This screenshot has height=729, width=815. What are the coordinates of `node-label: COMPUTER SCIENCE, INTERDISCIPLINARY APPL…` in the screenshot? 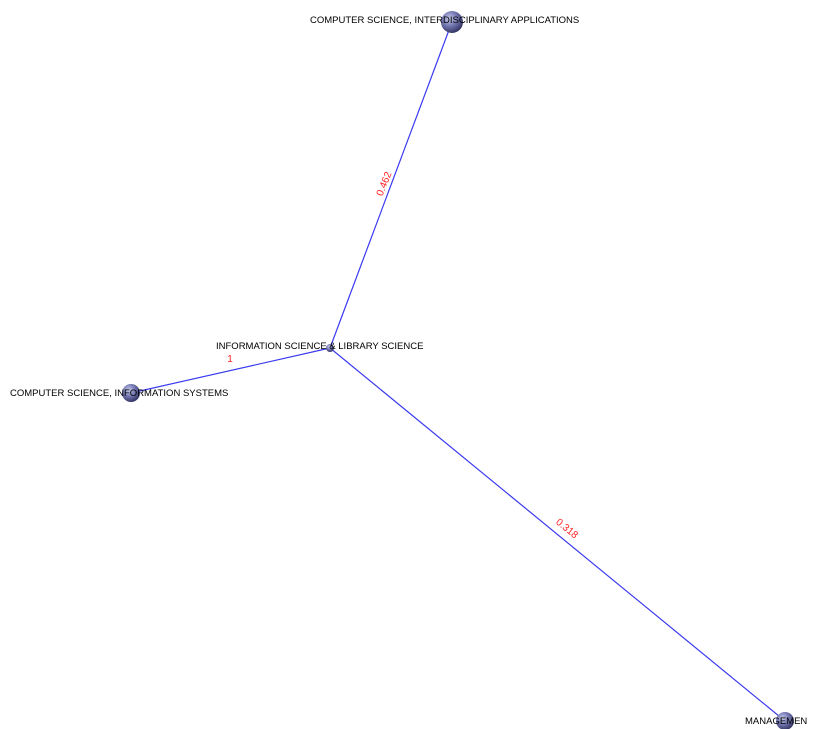 It's located at (444, 20).